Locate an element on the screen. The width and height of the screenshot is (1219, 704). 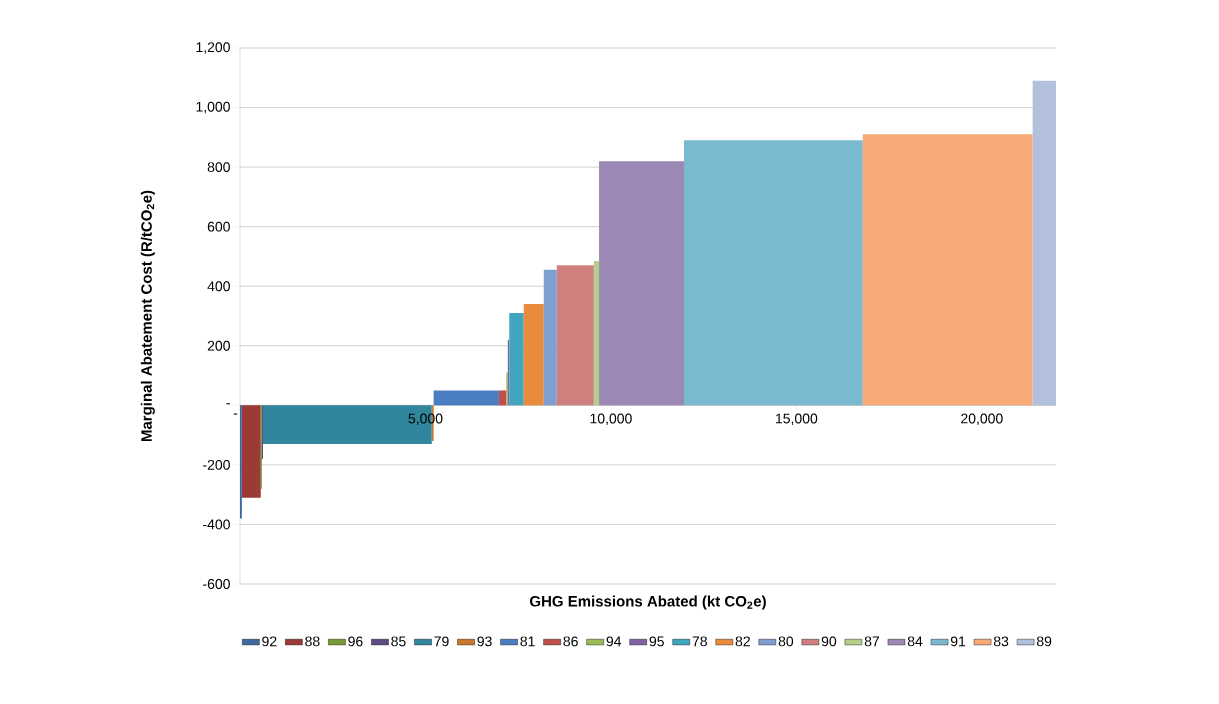
legend-label: 92 is located at coordinates (269, 641).